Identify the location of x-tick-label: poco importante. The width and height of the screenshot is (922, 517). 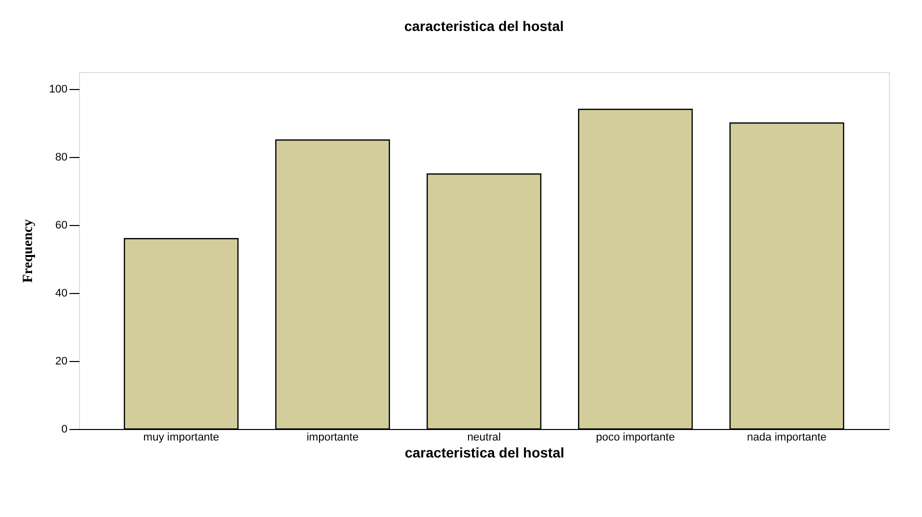
(635, 438).